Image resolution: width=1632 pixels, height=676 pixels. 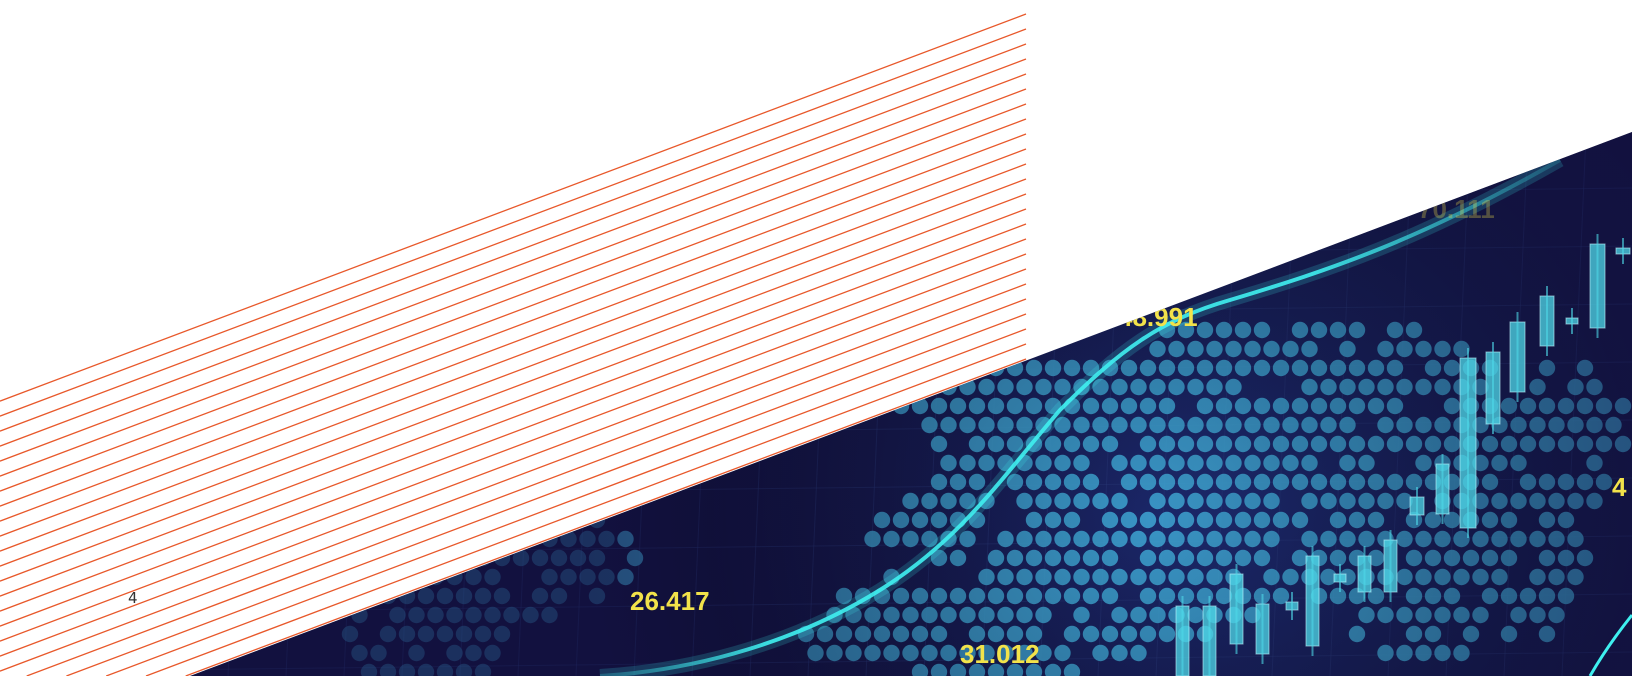 I want to click on value-label-48-991: 48.991, so click(x=1158, y=317).